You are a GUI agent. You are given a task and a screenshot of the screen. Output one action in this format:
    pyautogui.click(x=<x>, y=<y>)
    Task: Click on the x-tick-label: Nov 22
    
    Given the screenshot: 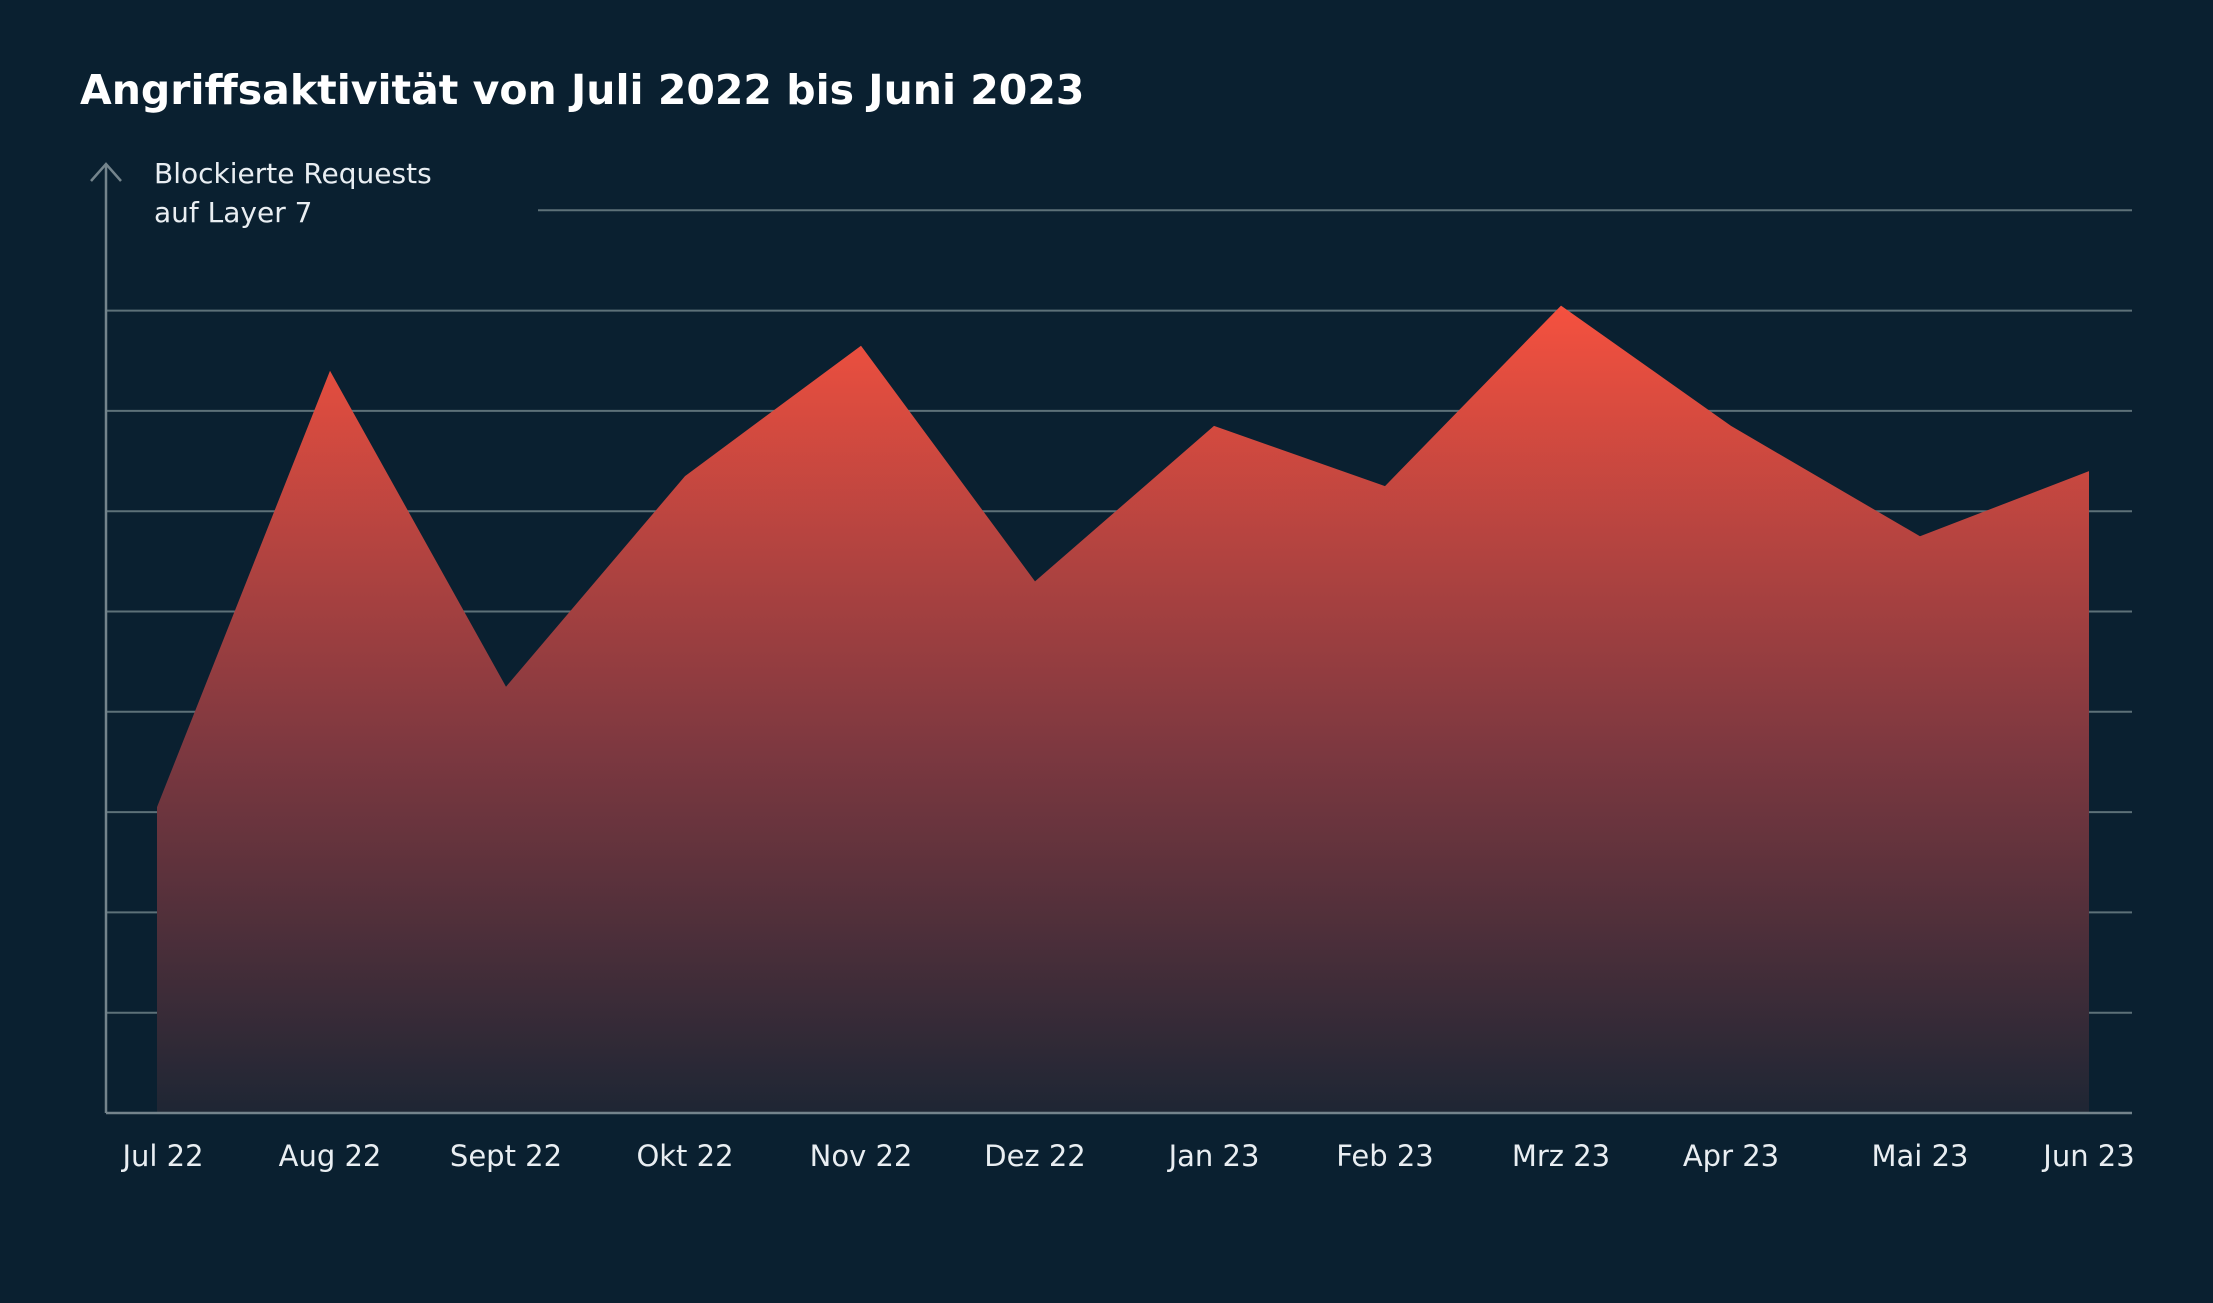 What is the action you would take?
    pyautogui.click(x=861, y=1156)
    